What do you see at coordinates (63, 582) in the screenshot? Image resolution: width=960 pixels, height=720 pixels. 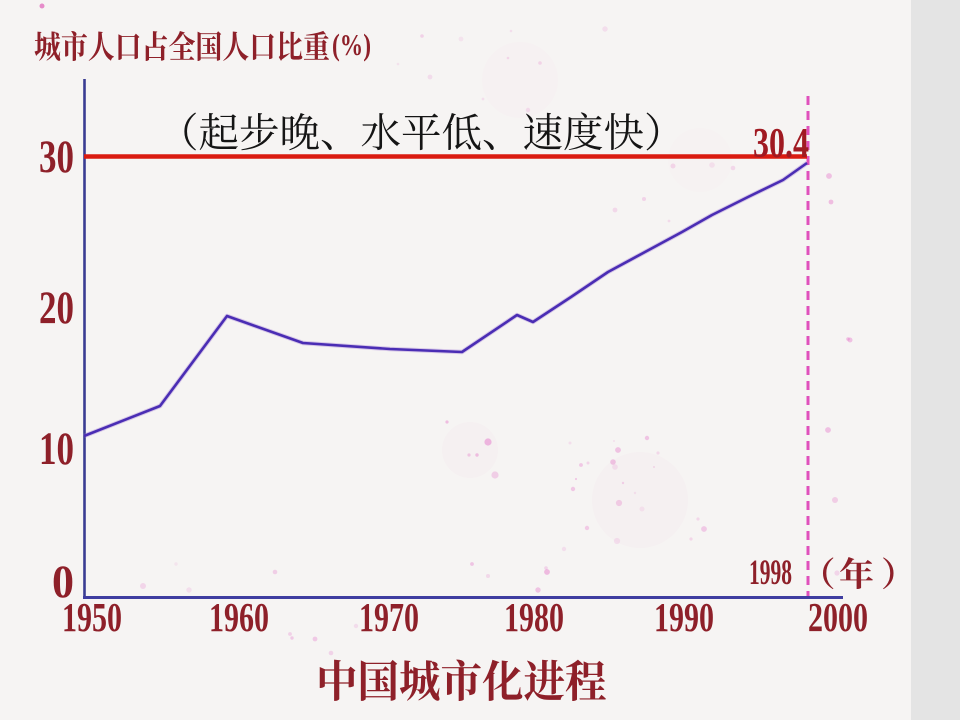 I see `svg-text: 0` at bounding box center [63, 582].